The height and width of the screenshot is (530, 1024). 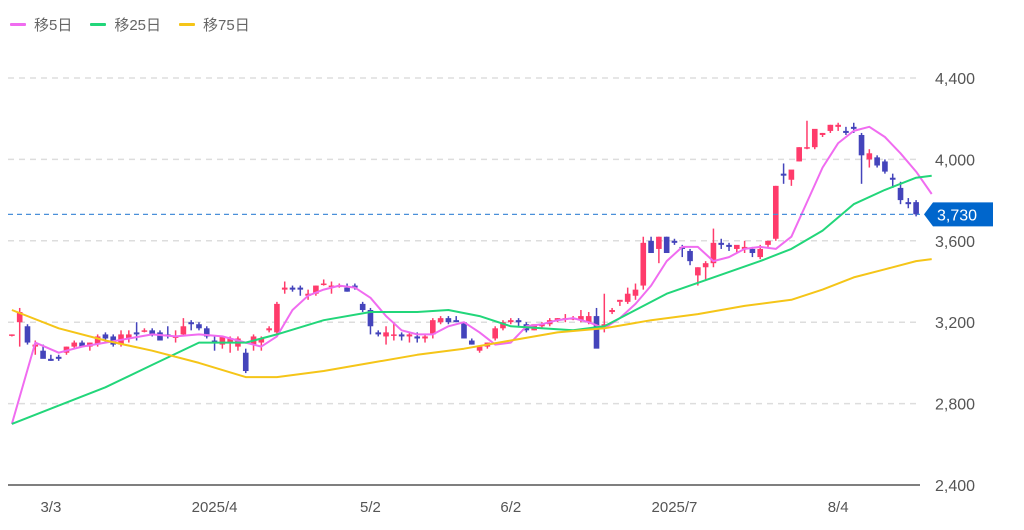 I want to click on legend-item-ma5: 移5日, so click(x=41, y=24).